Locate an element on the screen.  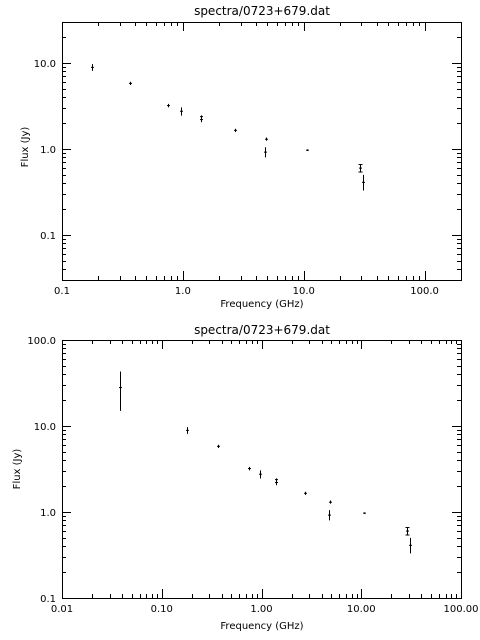
x-tick-label: 0.10 is located at coordinates (162, 609).